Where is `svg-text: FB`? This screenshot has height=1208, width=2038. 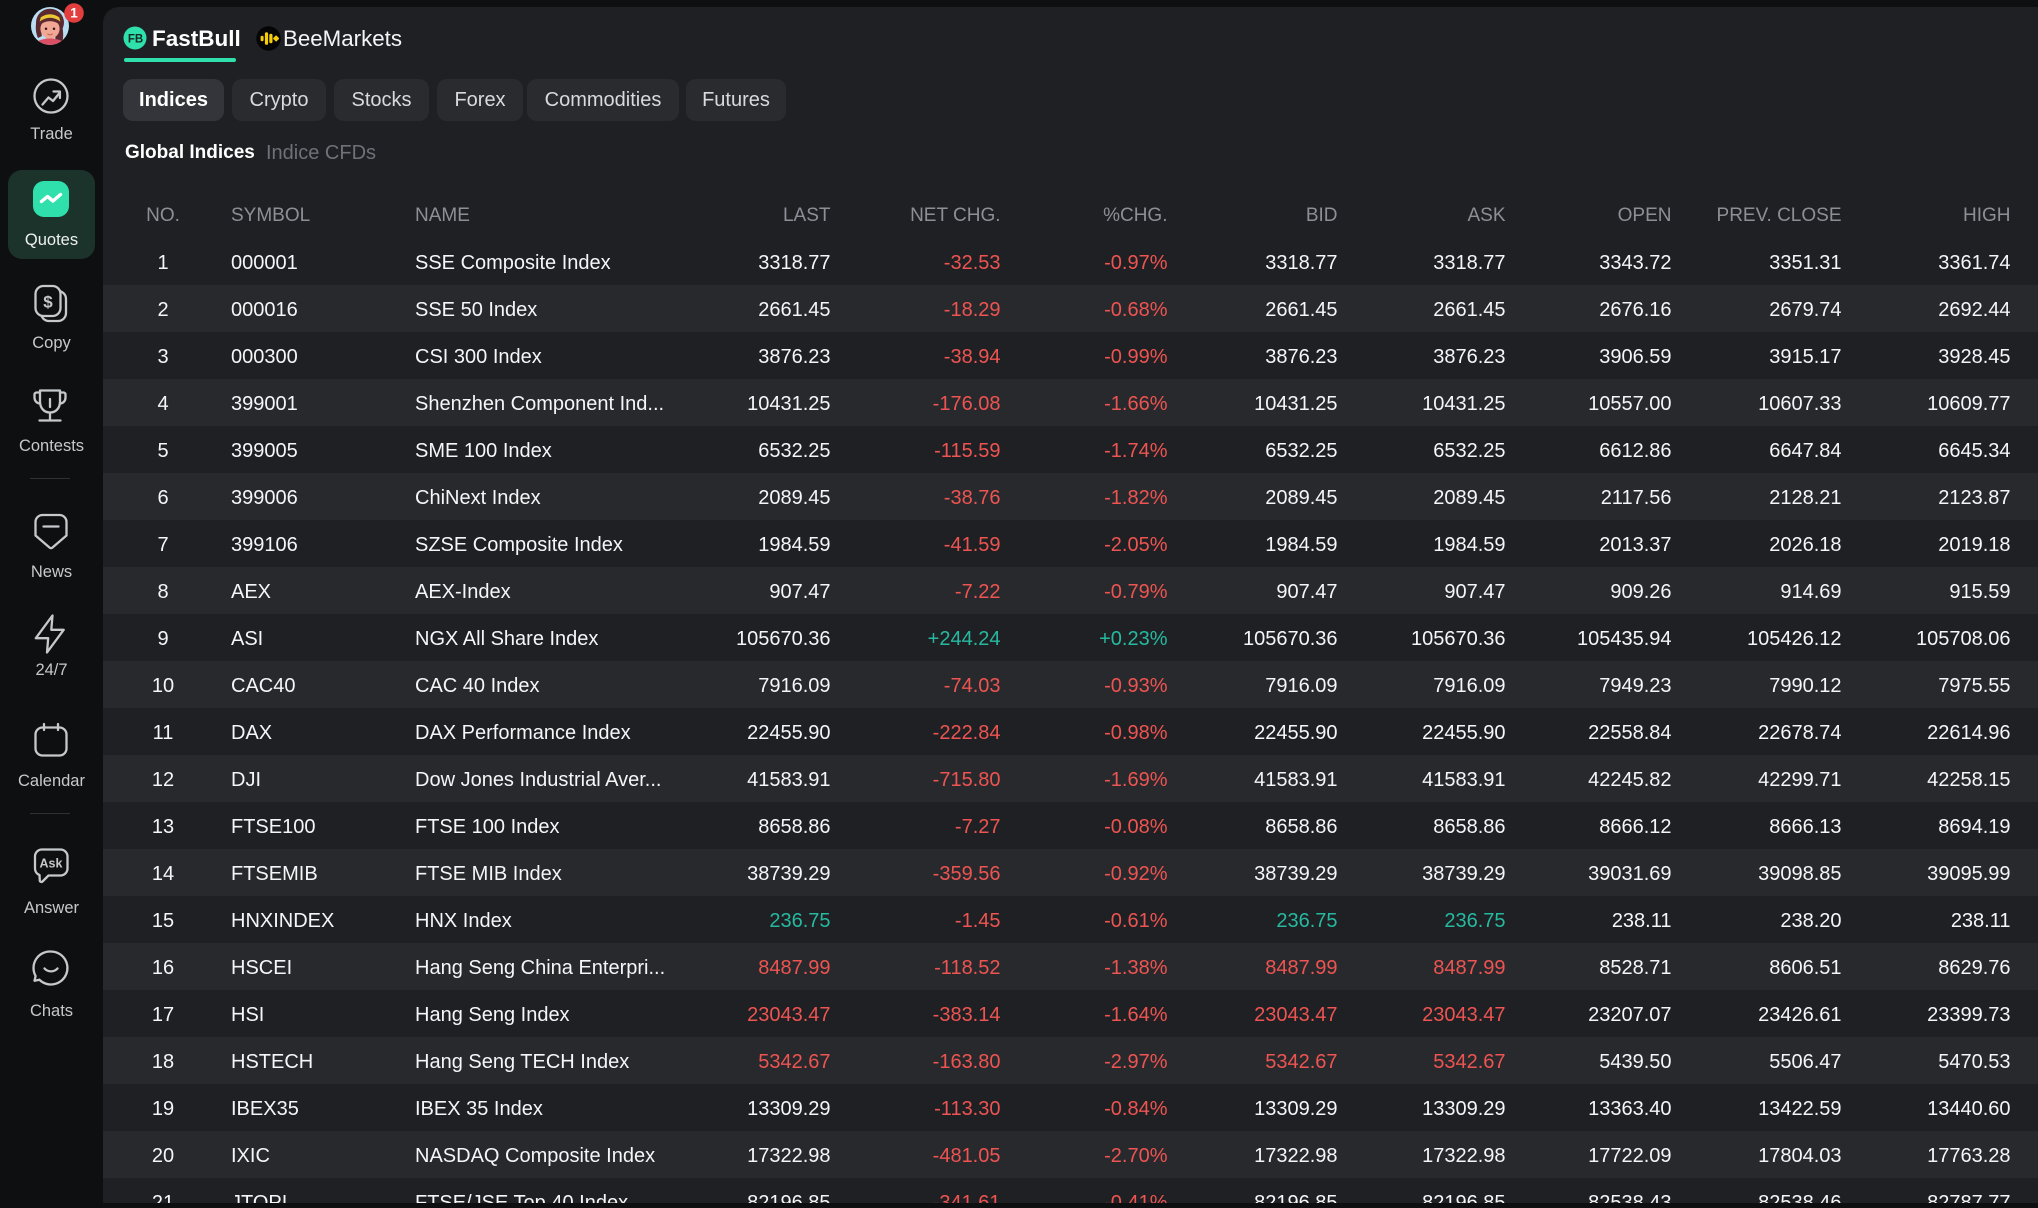
svg-text: FB is located at coordinates (135, 39).